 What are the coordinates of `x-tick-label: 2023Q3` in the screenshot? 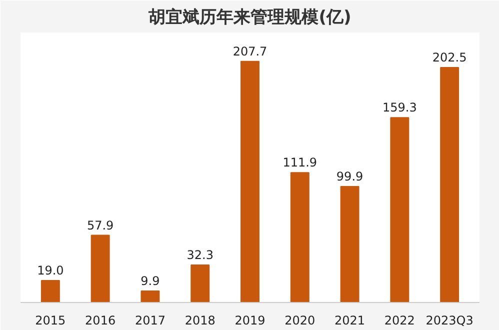 It's located at (450, 321).